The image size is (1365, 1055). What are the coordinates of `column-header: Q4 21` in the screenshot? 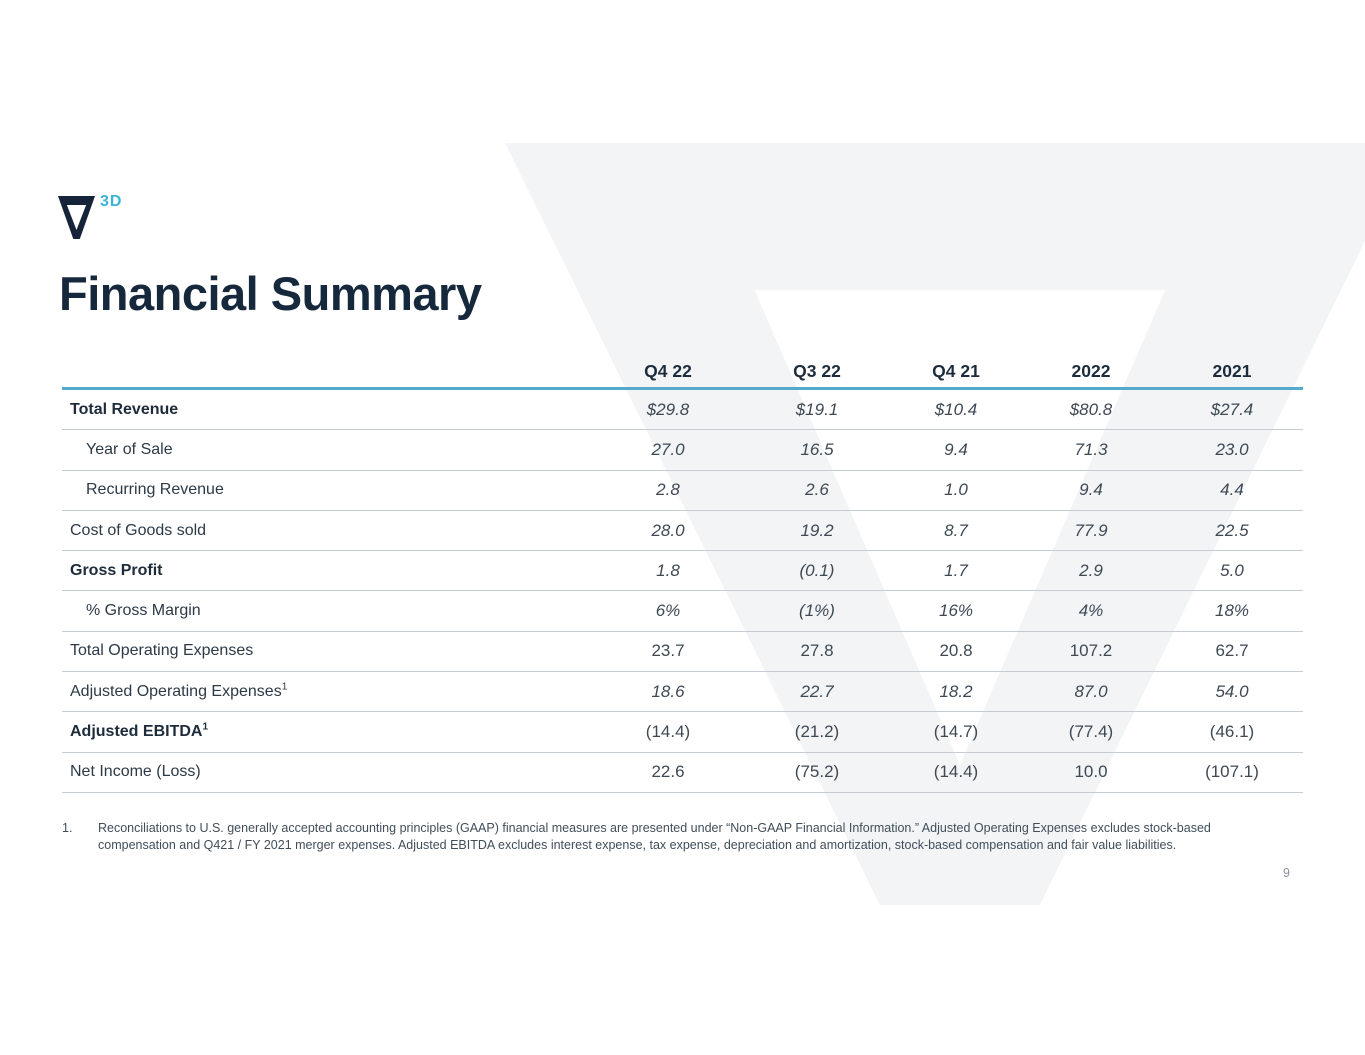 It's located at (956, 371).